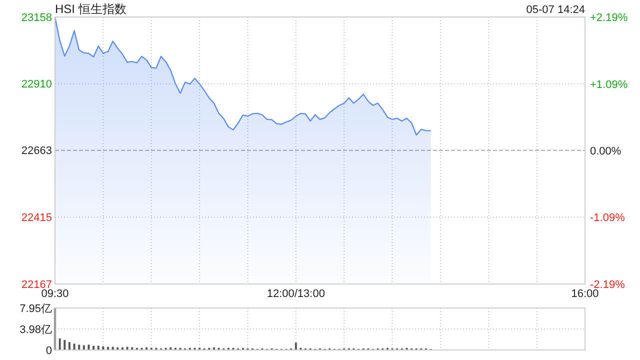  Describe the element at coordinates (36, 151) in the screenshot. I see `y-tick-label: 22663` at that location.